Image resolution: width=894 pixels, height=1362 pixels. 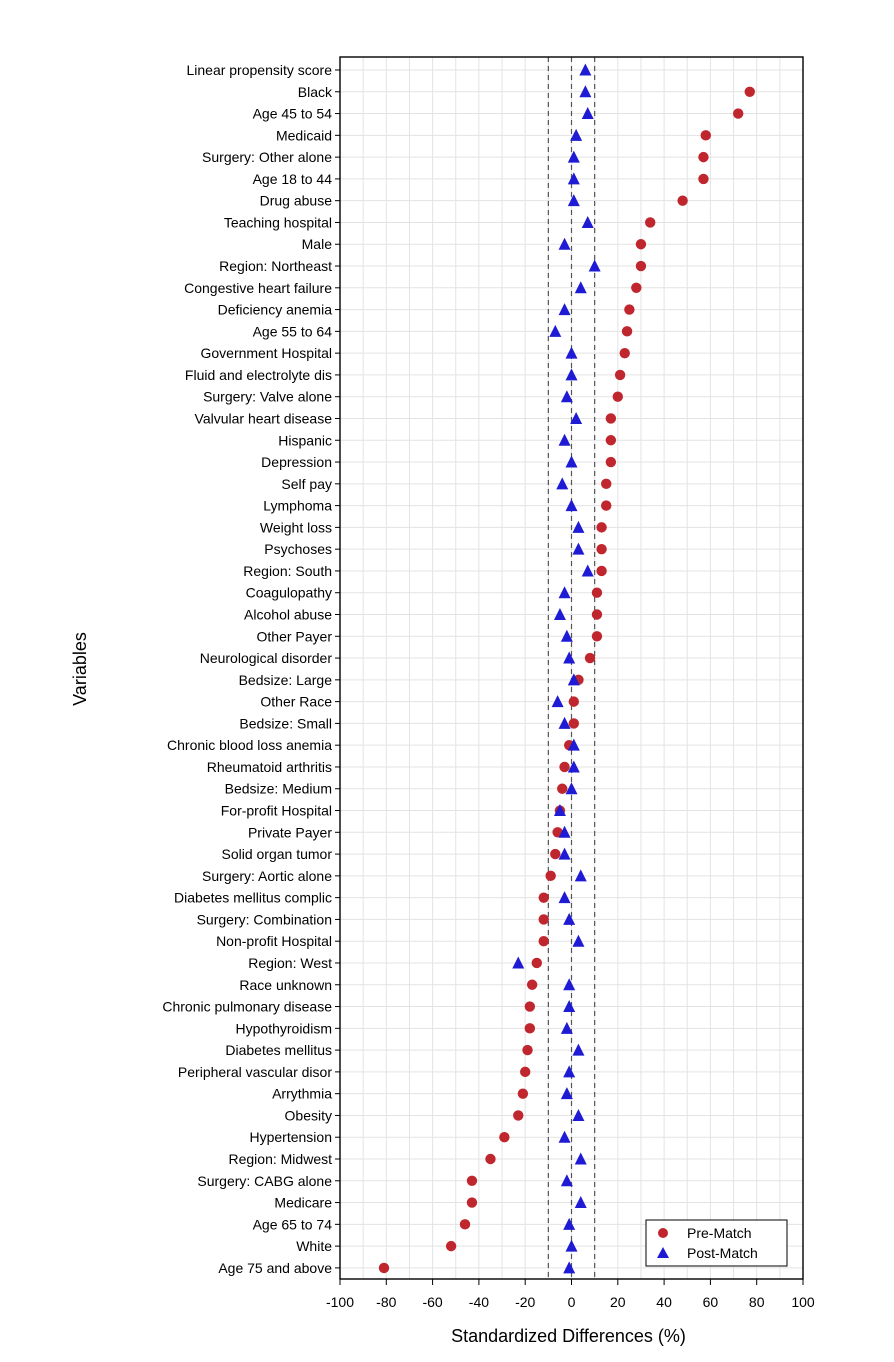 I want to click on y-tick-label: Deficiency anemia, so click(x=275, y=310).